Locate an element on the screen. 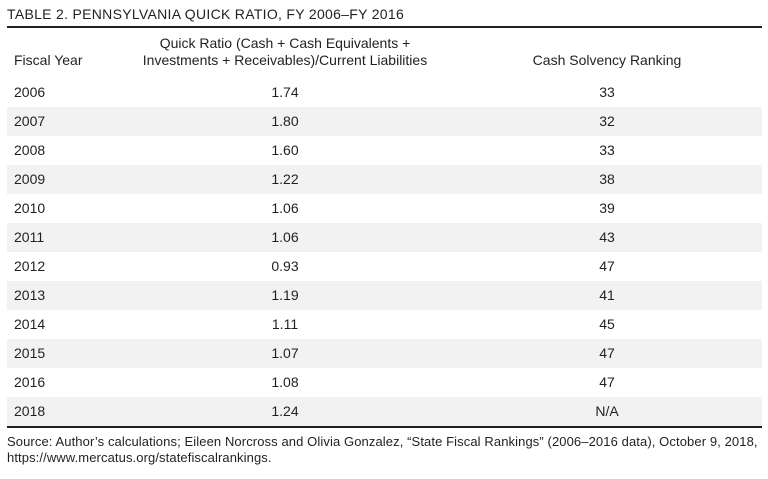 The height and width of the screenshot is (479, 768). column-header-cash-solvency-ranking: Cash Solvency Ranking is located at coordinates (607, 60).